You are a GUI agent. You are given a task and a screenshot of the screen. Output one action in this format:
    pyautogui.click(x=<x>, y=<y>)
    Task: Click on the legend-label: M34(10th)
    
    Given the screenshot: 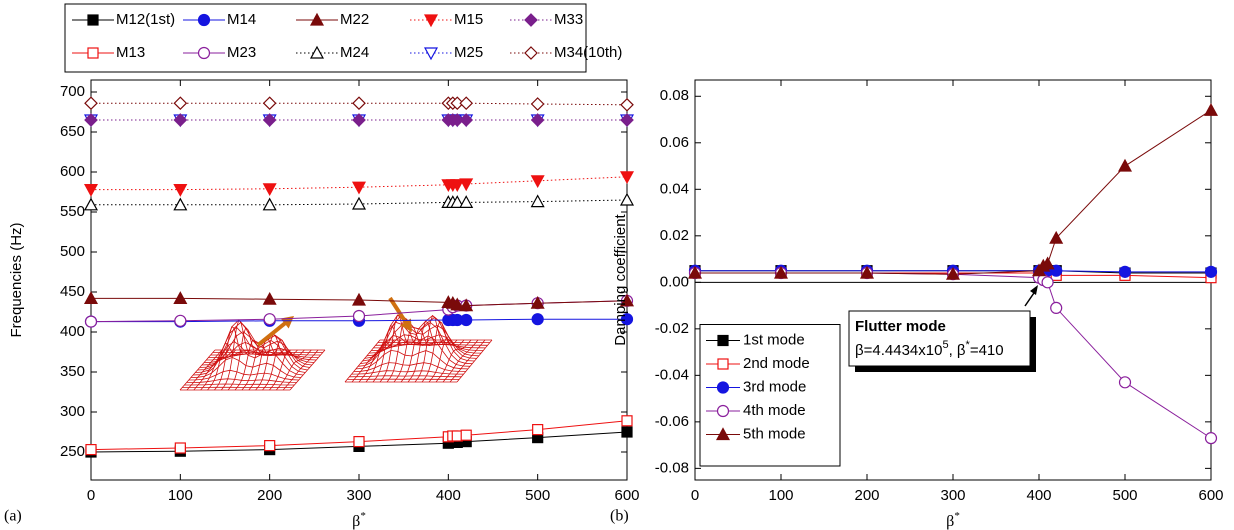 What is the action you would take?
    pyautogui.click(x=588, y=52)
    